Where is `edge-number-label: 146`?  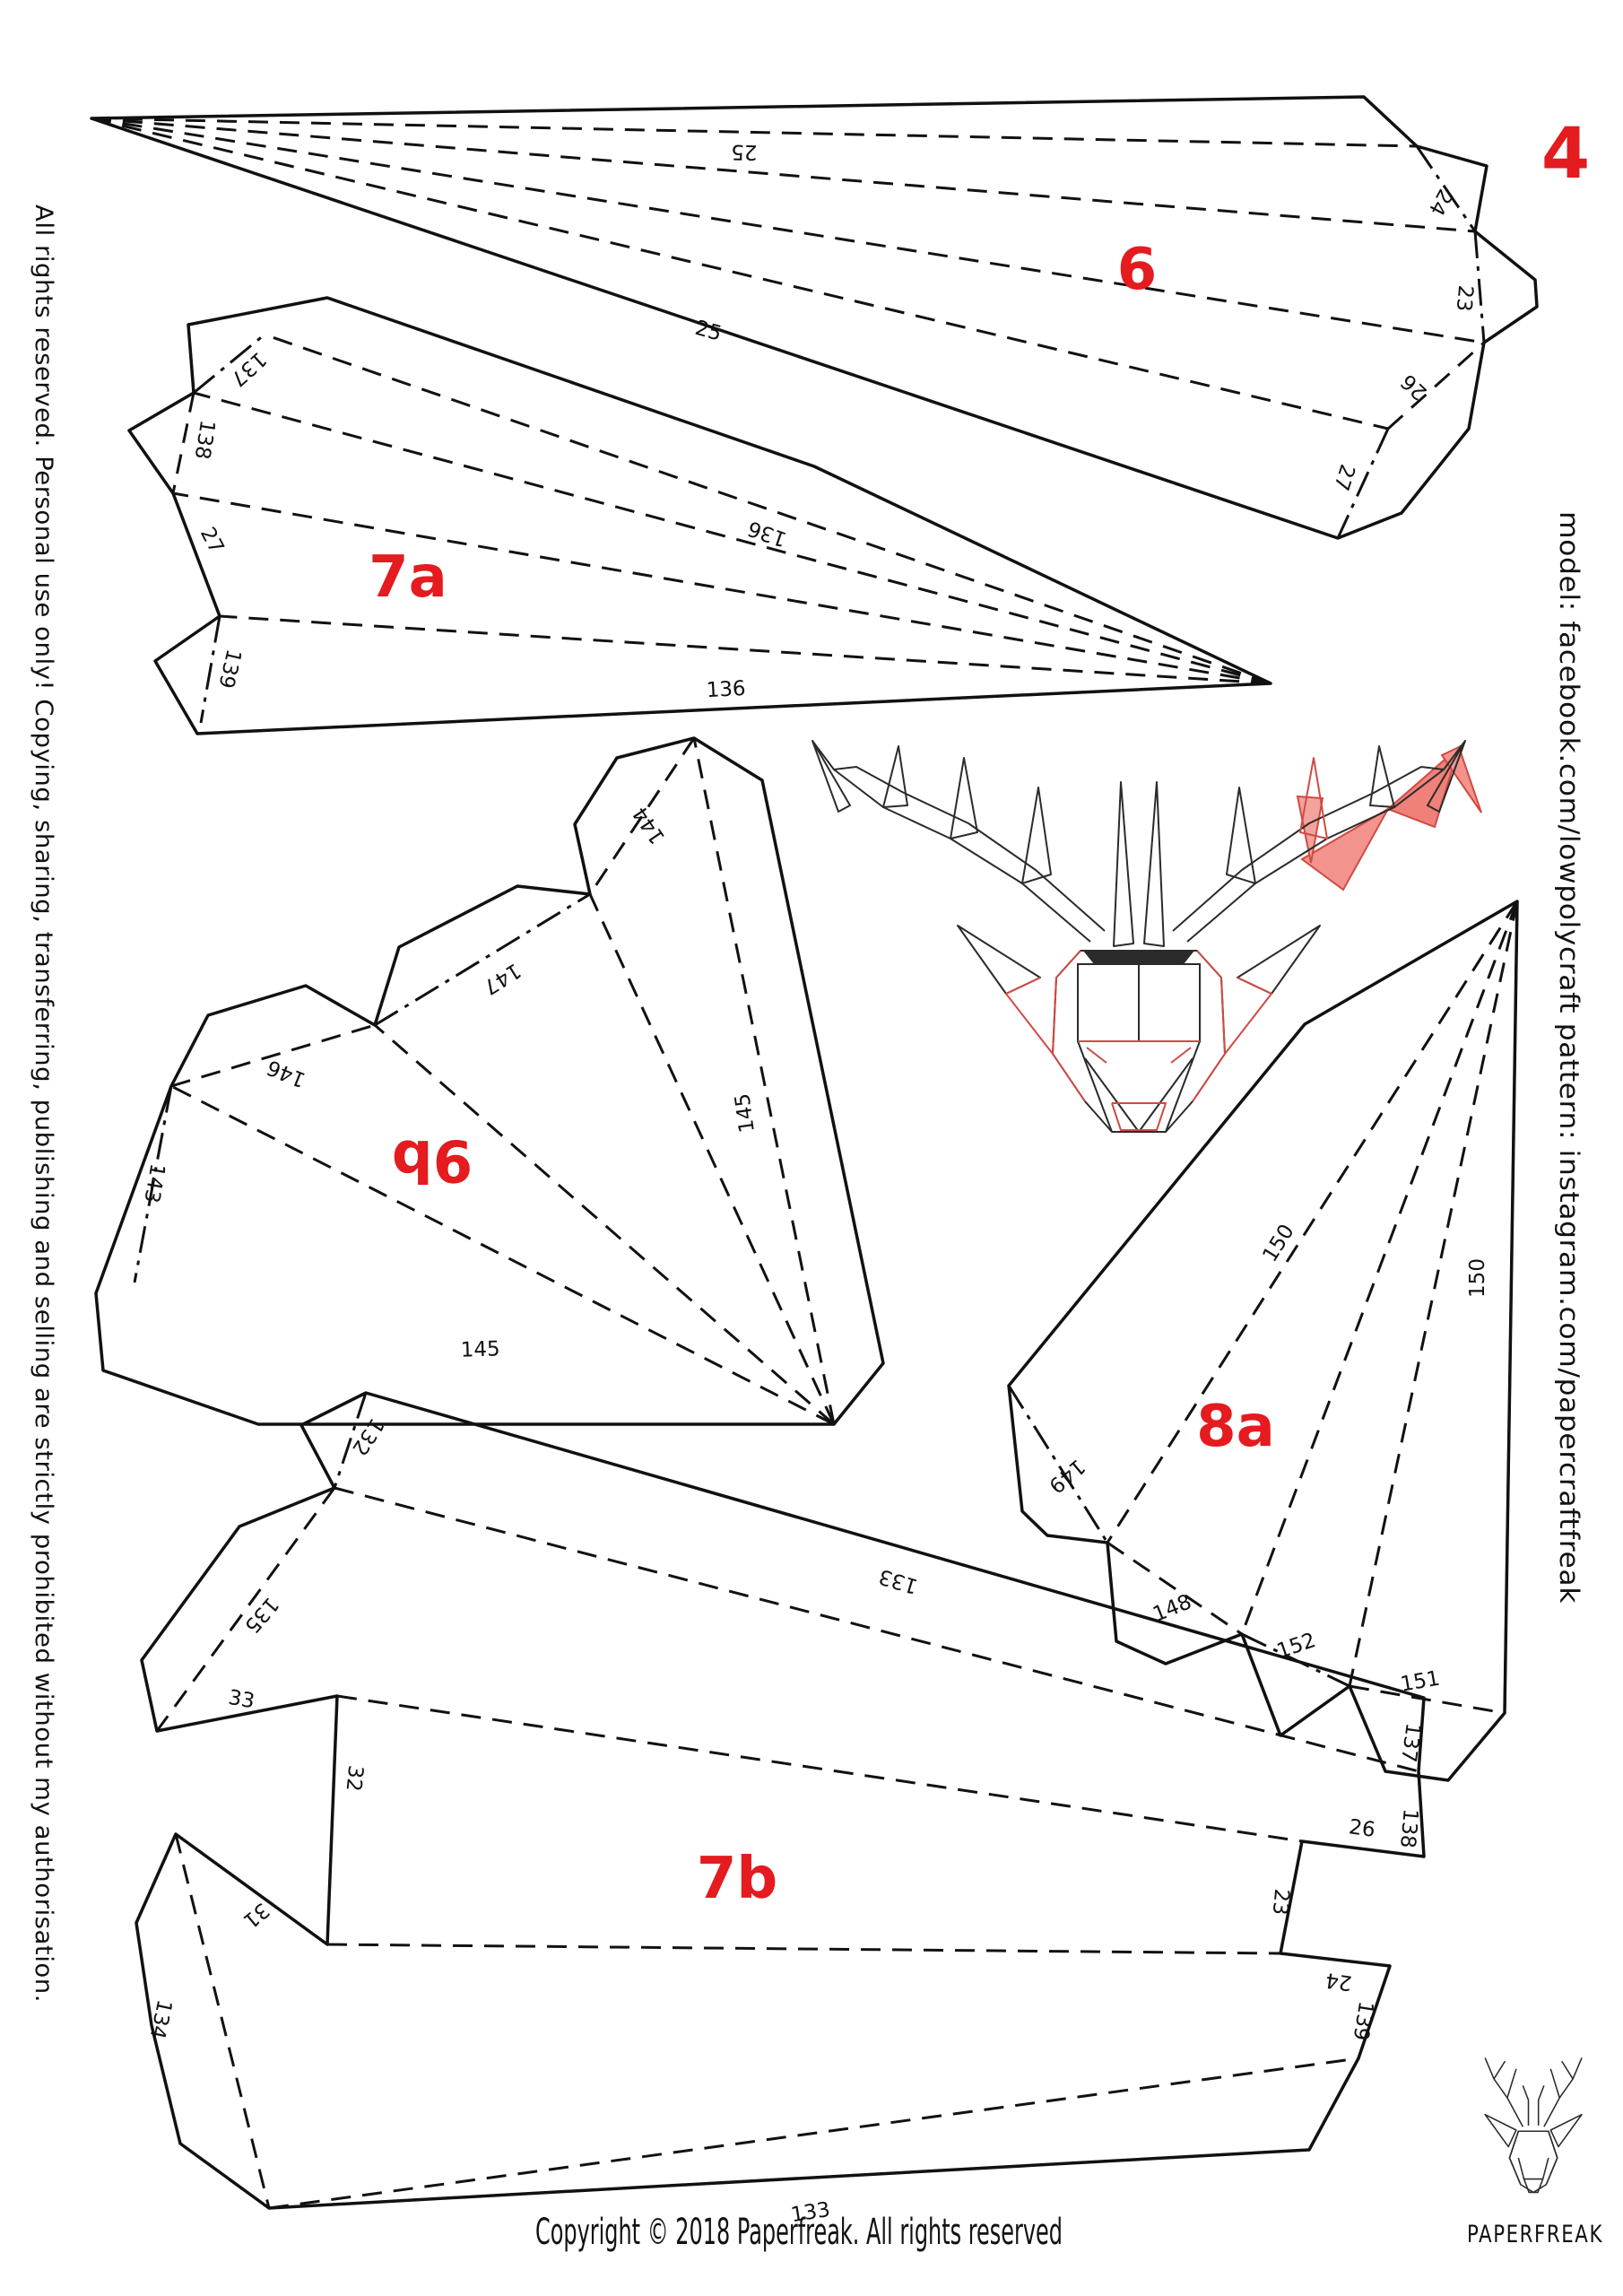 edge-number-label: 146 is located at coordinates (286, 1073).